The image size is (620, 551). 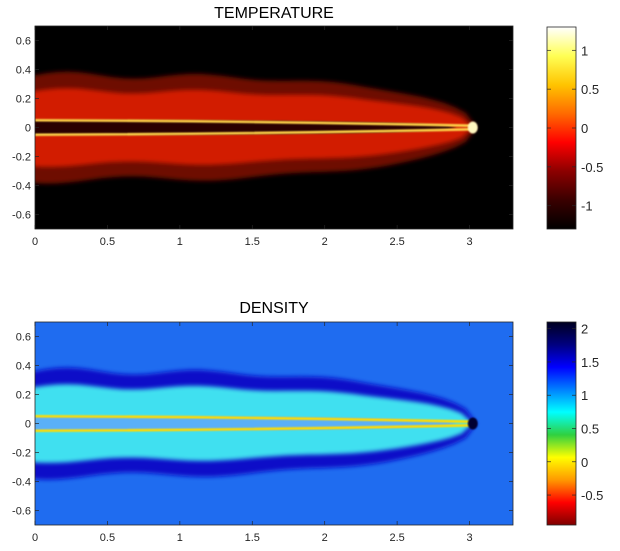 I want to click on density-colorbar-ticks: 2 1.5 1 0.5 0 -0.5, so click(x=575, y=412).